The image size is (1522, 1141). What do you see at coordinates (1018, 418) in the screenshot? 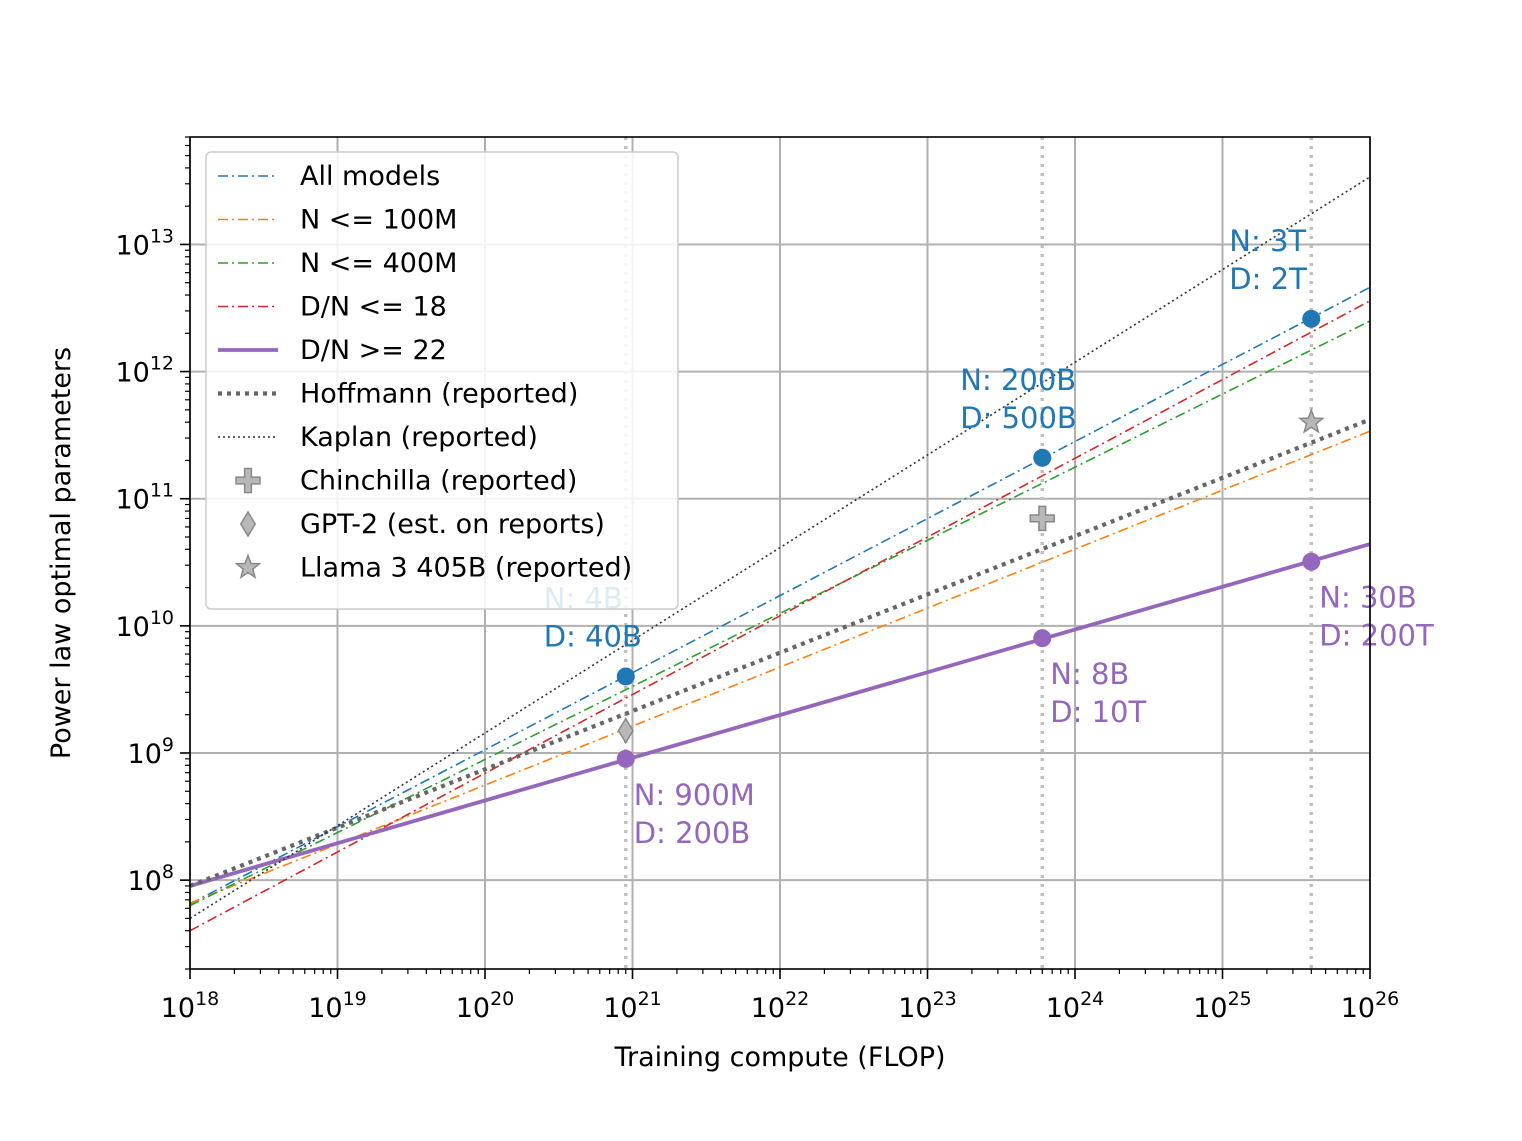
I see `annotation-label: D: 500B` at bounding box center [1018, 418].